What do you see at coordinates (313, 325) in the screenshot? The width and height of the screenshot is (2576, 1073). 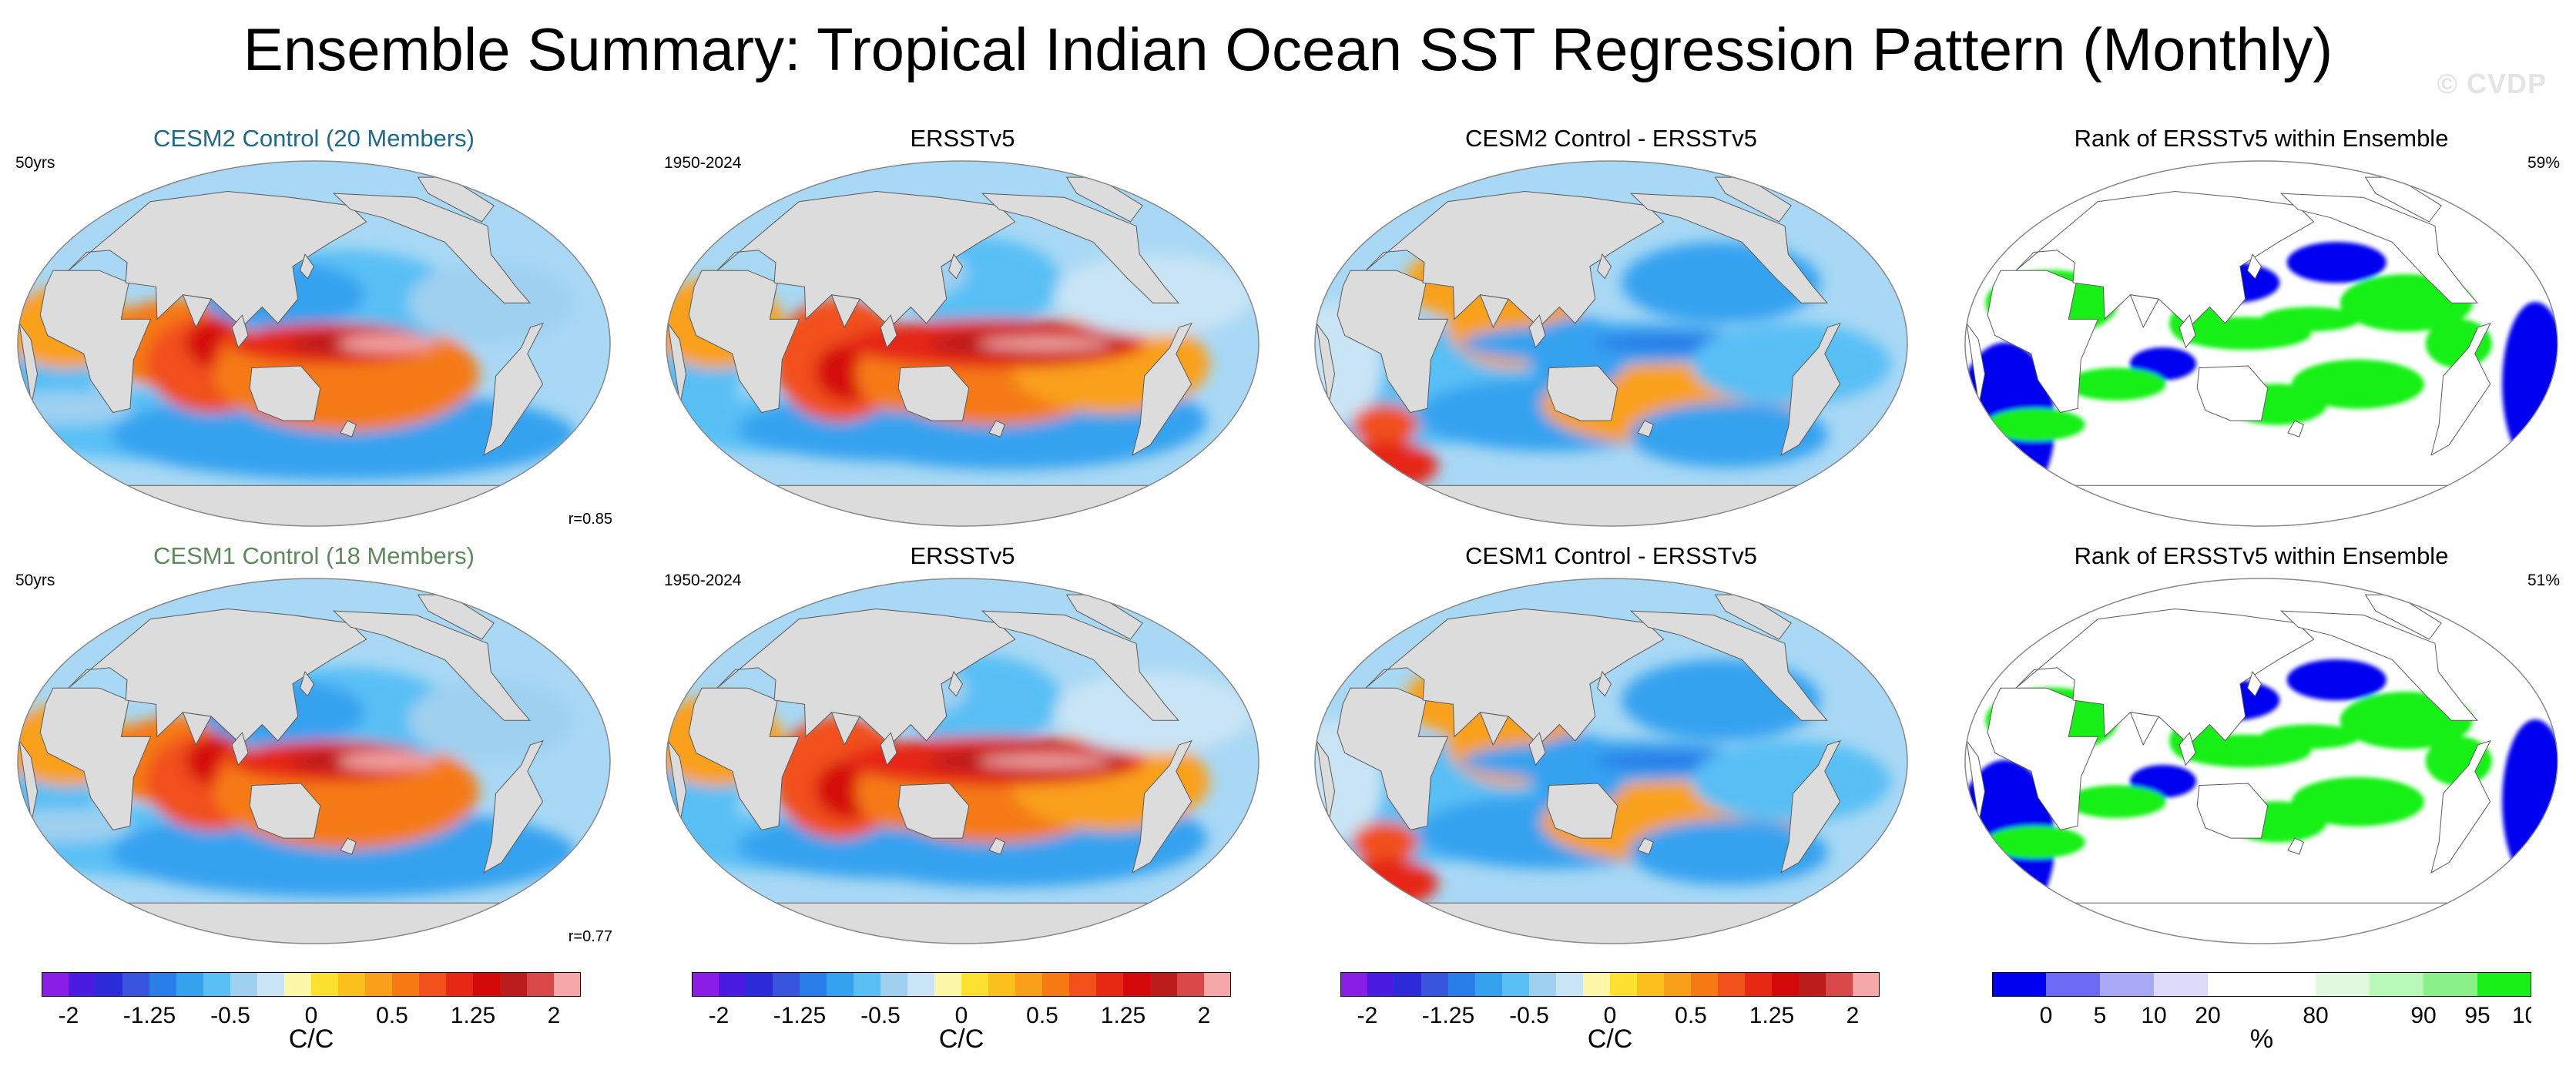 I see `map-panel: CESM2 Control (20 Members) 50yrs r=0.85` at bounding box center [313, 325].